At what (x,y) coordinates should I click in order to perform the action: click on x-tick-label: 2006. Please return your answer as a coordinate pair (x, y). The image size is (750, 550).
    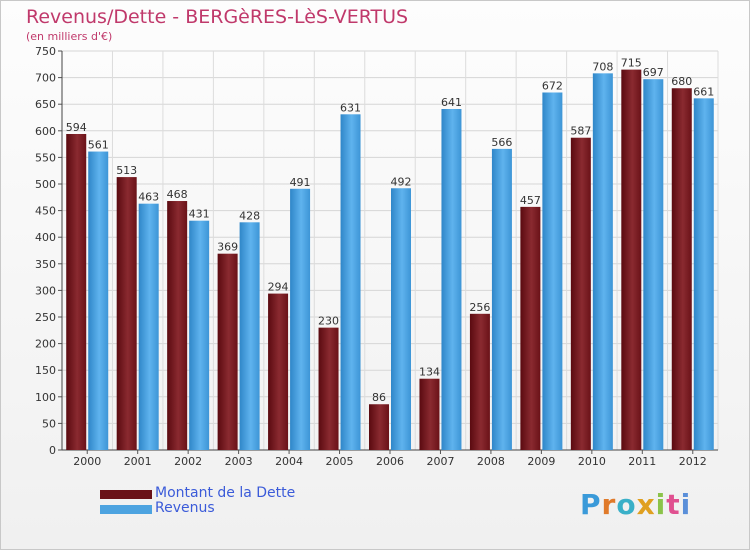
    Looking at the image, I should click on (390, 461).